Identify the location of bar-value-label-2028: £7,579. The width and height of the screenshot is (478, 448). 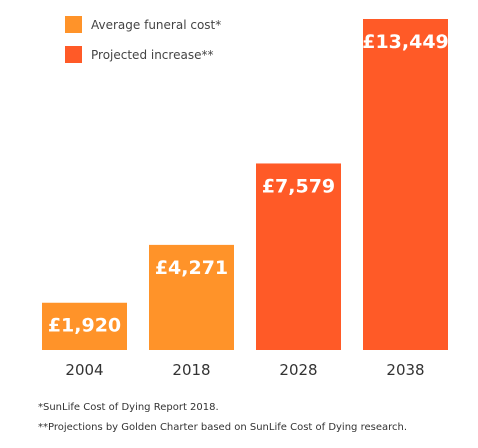
(298, 186).